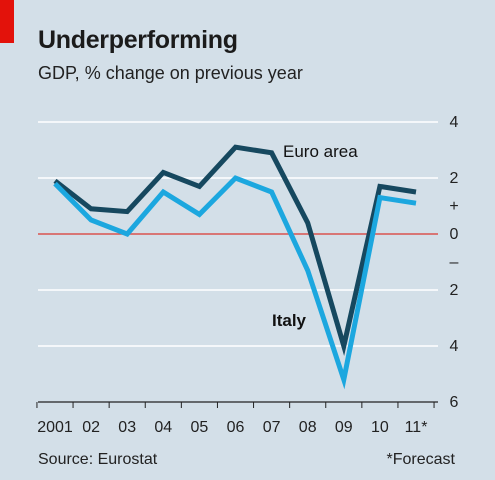  What do you see at coordinates (454, 402) in the screenshot?
I see `y-tick-label: 6` at bounding box center [454, 402].